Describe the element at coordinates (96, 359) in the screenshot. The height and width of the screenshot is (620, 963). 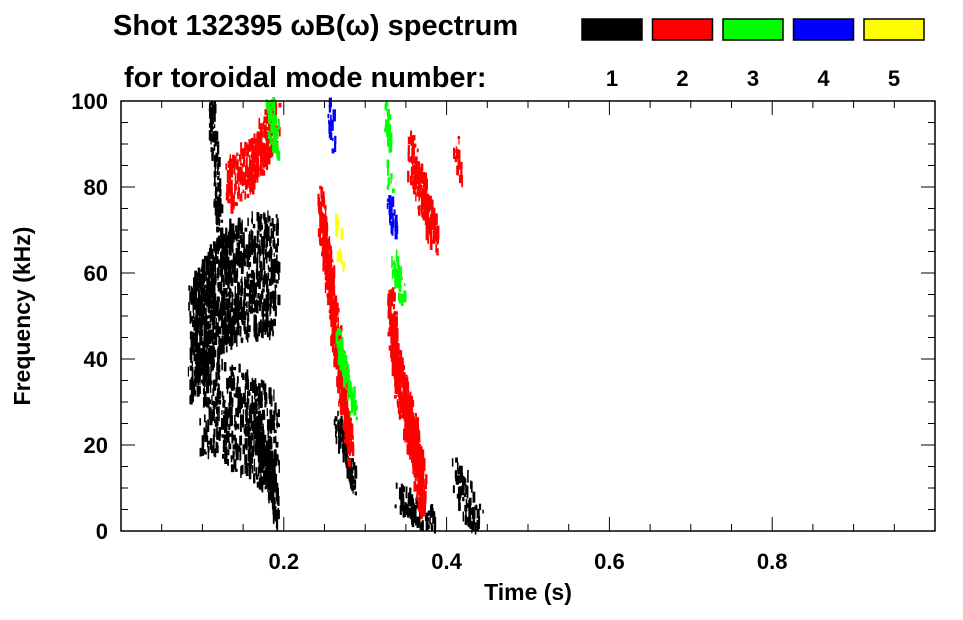
I see `y-tick-label: 40` at that location.